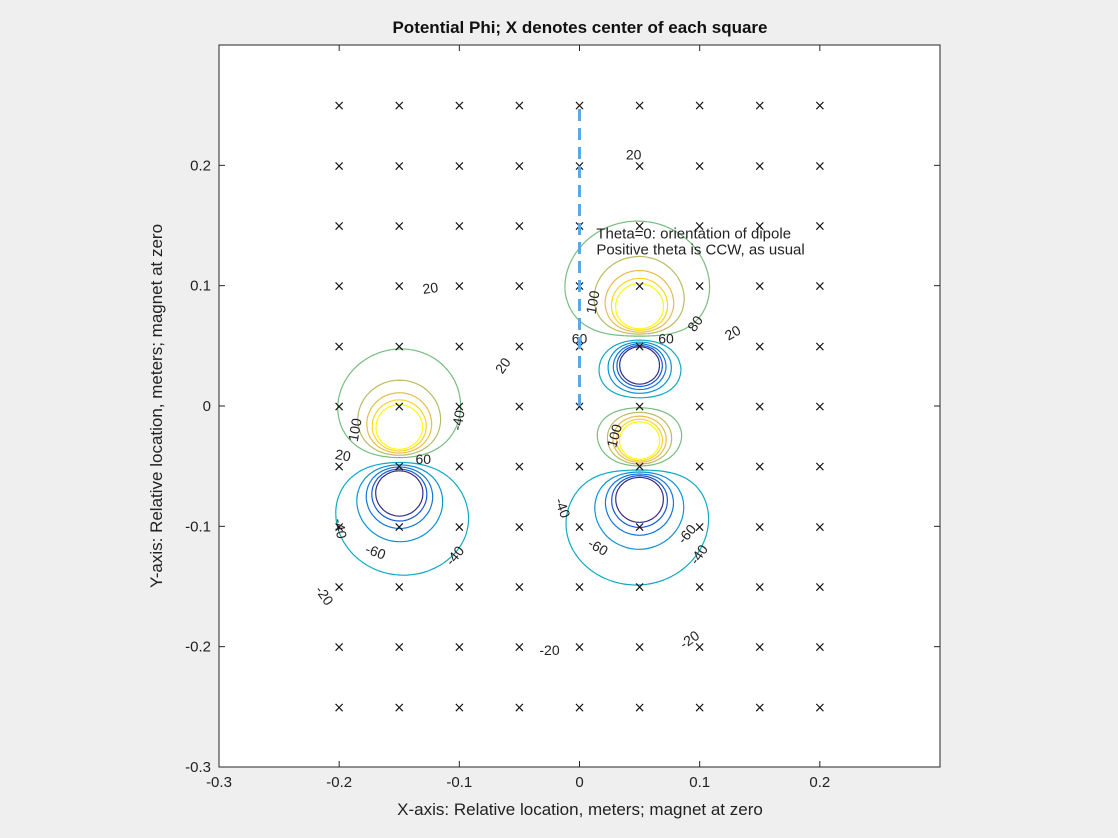  What do you see at coordinates (198, 647) in the screenshot?
I see `y-tick-label: -0.2` at bounding box center [198, 647].